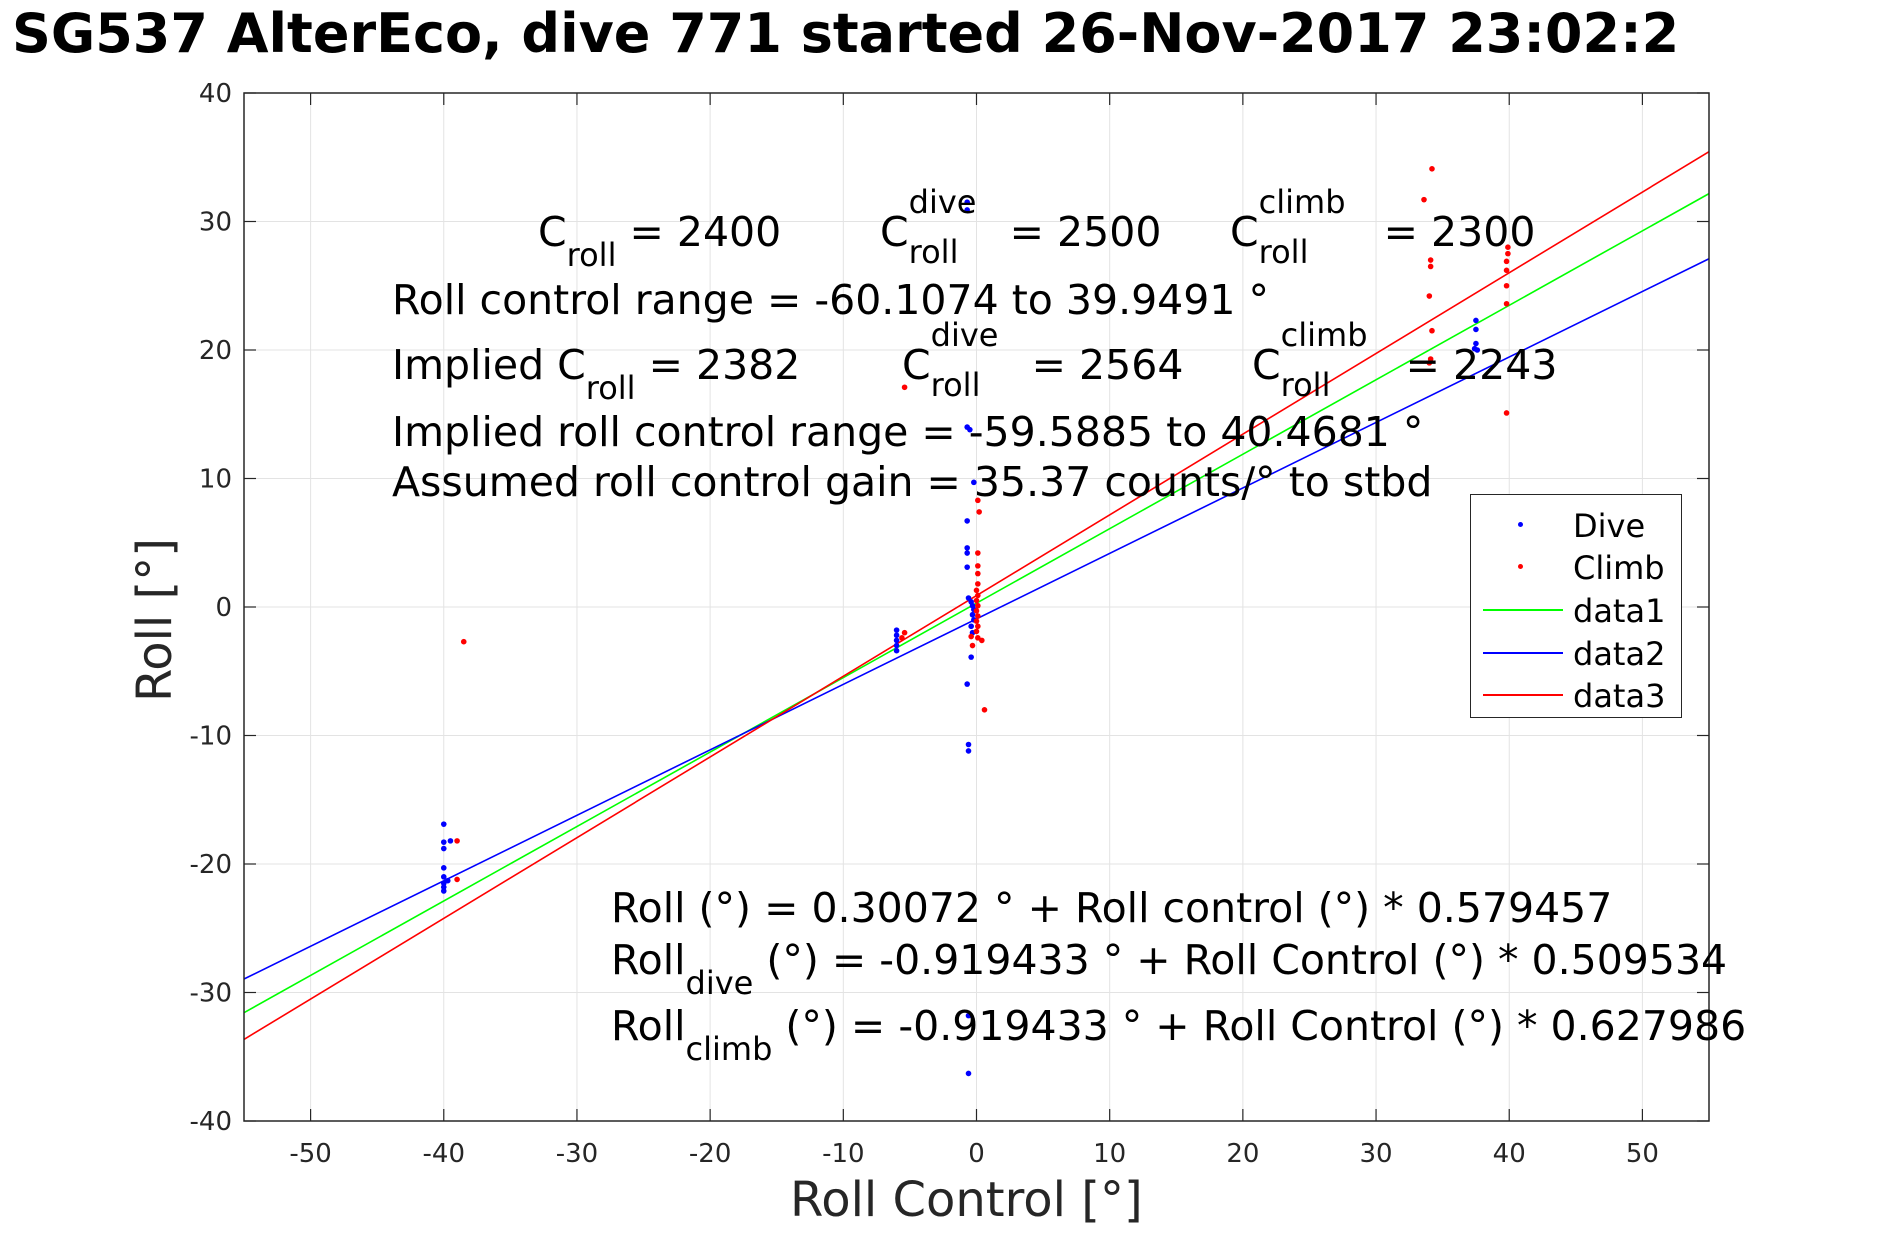 The image size is (1890, 1260). I want to click on legend-item-dive: Dive, so click(1576, 525).